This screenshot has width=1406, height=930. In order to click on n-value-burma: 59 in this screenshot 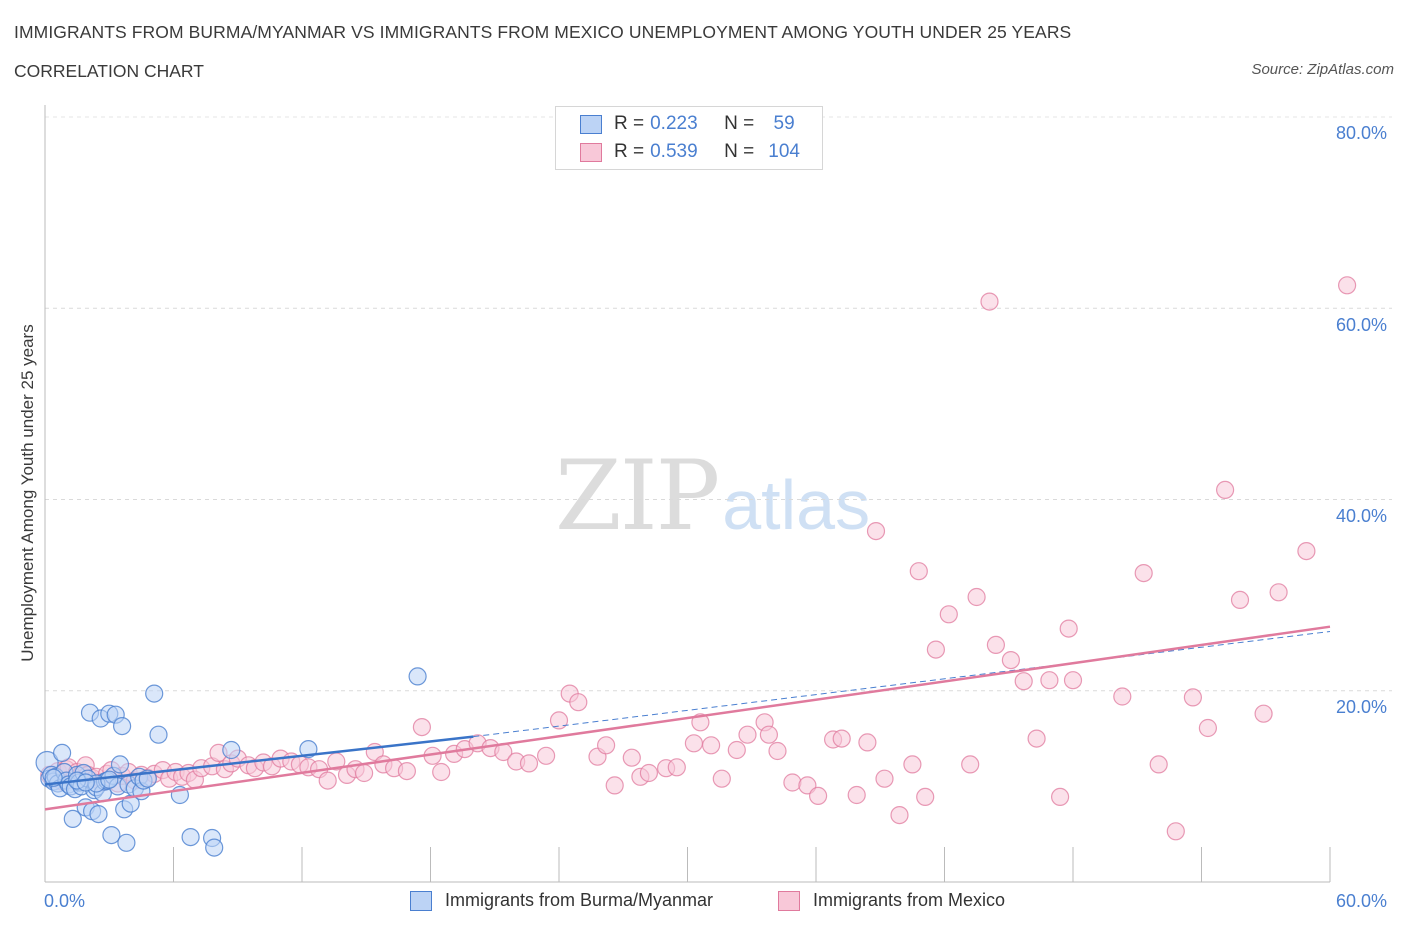, I will do `click(784, 123)`.